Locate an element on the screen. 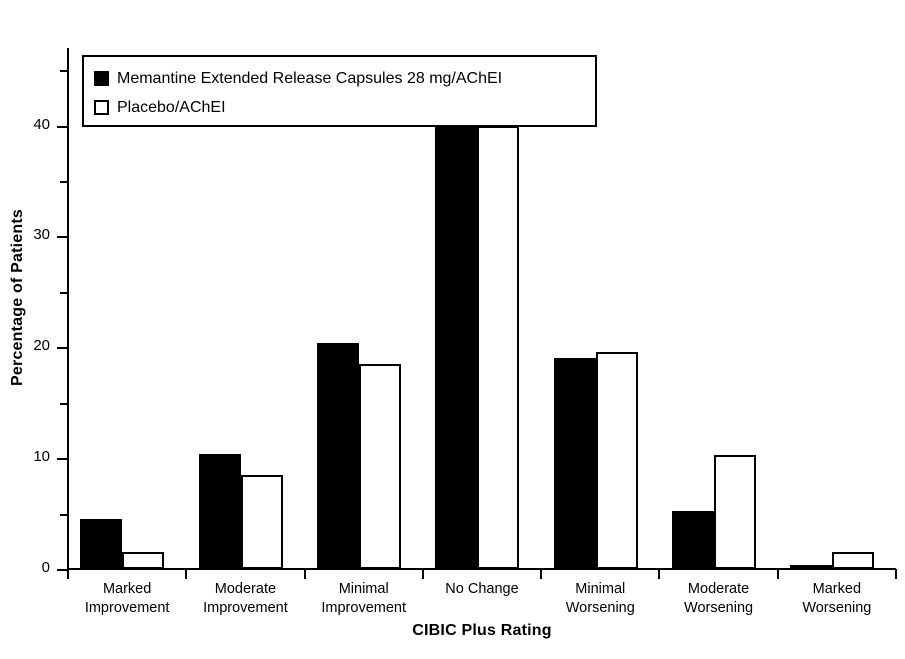  y-axis-tick-label: 10 is located at coordinates (41, 457).